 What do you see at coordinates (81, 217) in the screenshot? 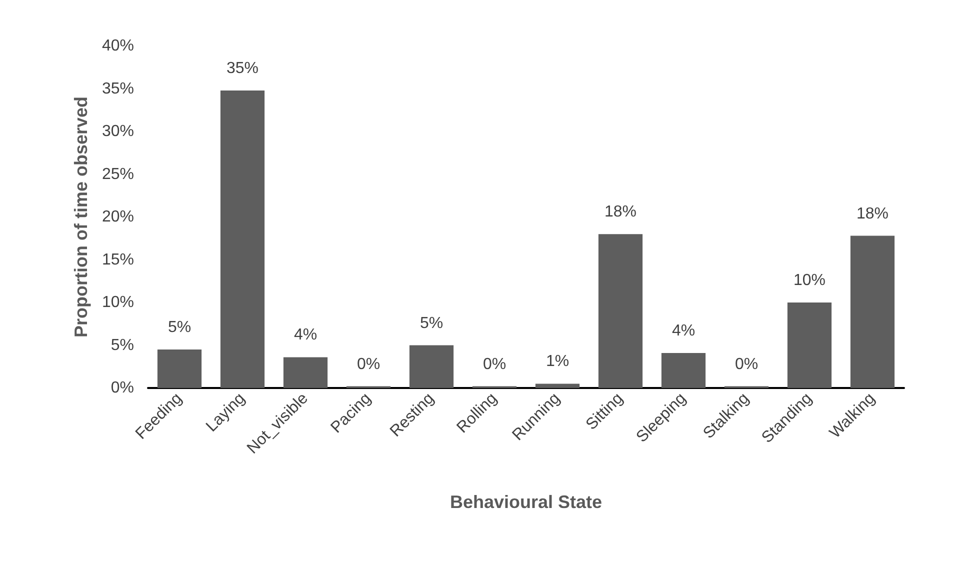
I see `y-axis-title: Proportion of time observed` at bounding box center [81, 217].